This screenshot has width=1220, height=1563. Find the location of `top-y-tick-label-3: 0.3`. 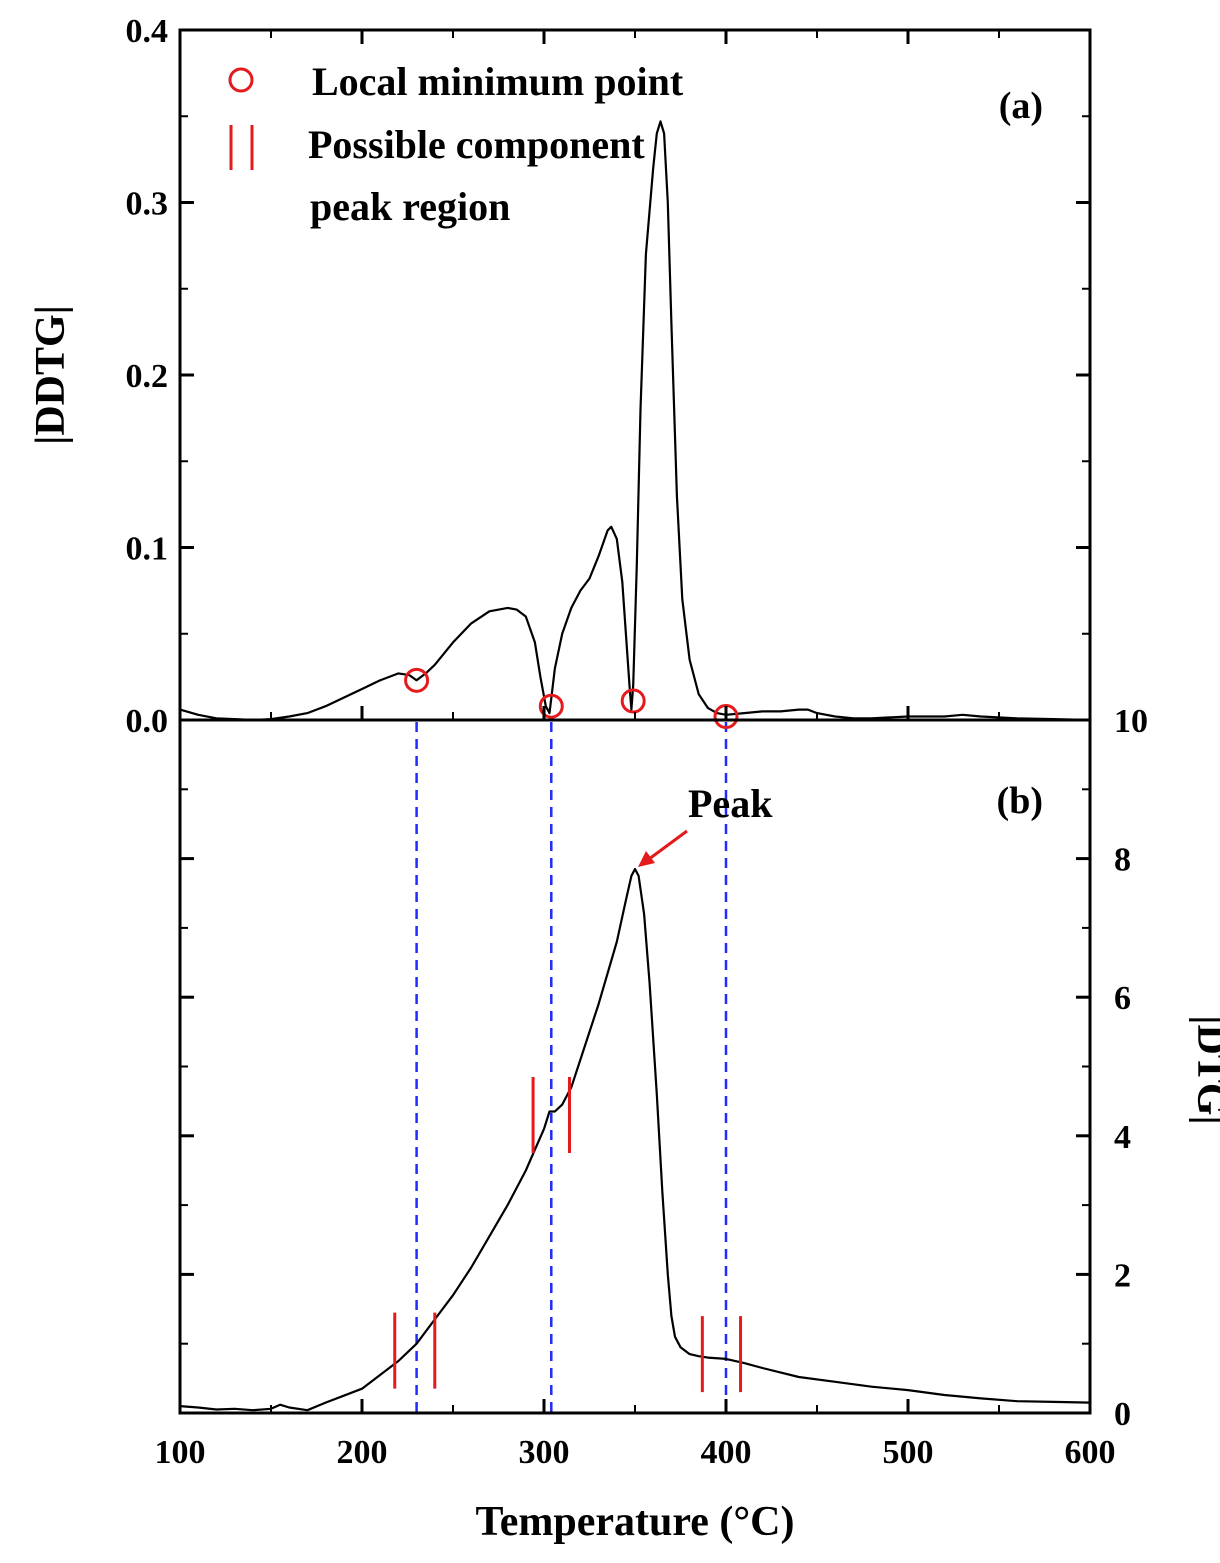

top-y-tick-label-3: 0.3 is located at coordinates (147, 204).